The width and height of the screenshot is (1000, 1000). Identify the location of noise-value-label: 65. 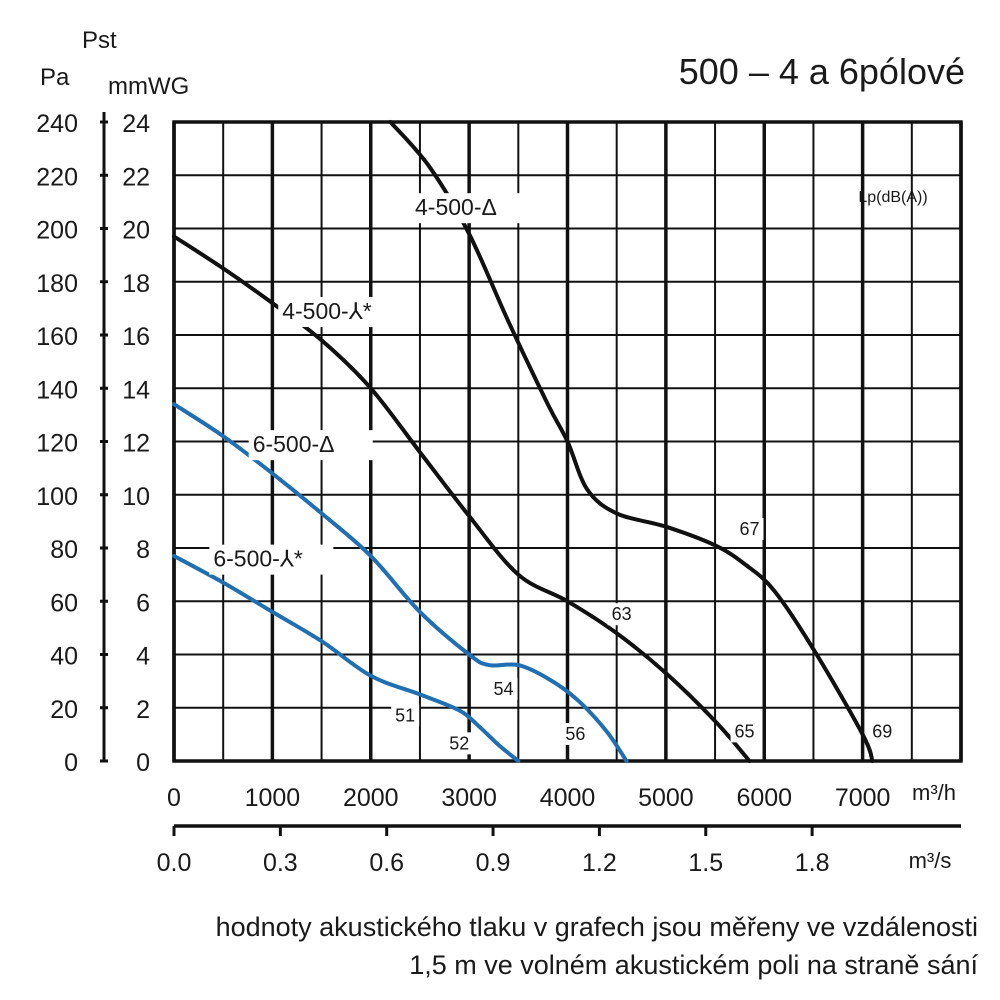
(745, 731).